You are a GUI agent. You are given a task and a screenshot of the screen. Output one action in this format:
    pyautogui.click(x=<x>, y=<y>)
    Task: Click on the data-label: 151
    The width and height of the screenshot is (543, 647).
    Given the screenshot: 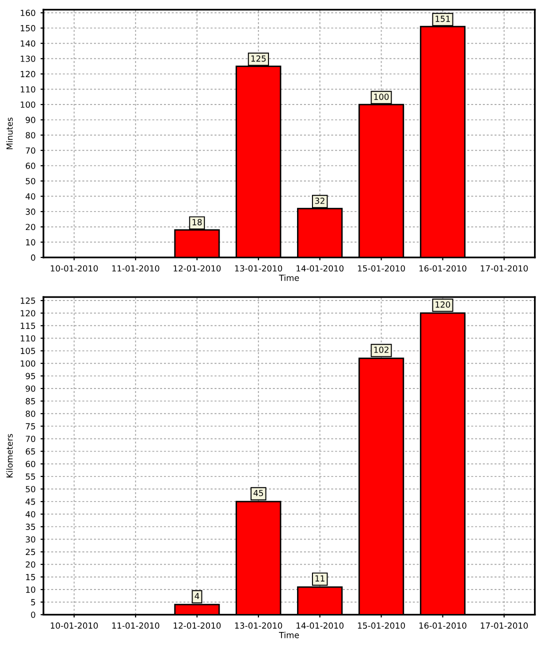 What is the action you would take?
    pyautogui.click(x=443, y=19)
    